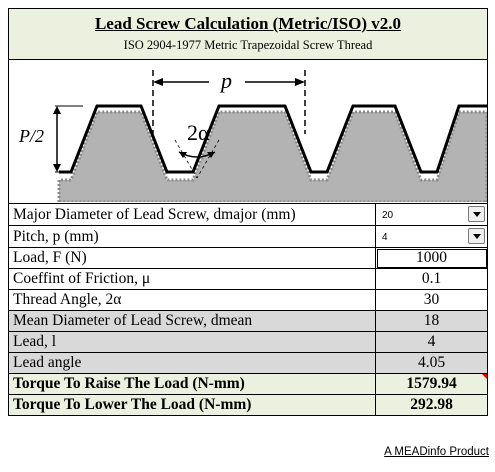 Image resolution: width=495 pixels, height=472 pixels. What do you see at coordinates (192, 384) in the screenshot?
I see `torque-raise-label: Torque To Raise The Load (N-mm)` at bounding box center [192, 384].